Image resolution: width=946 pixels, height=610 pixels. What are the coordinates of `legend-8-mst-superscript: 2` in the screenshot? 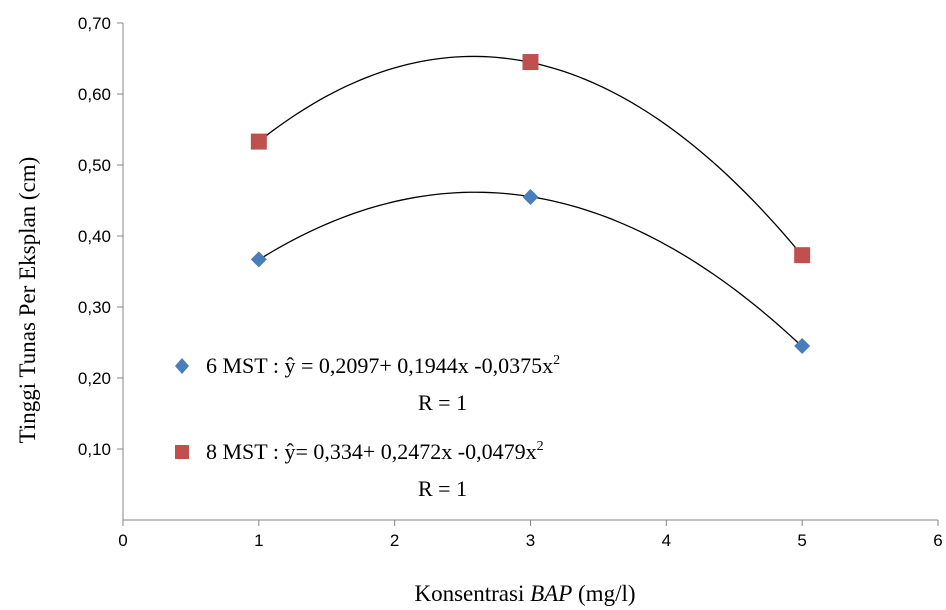 It's located at (540, 446).